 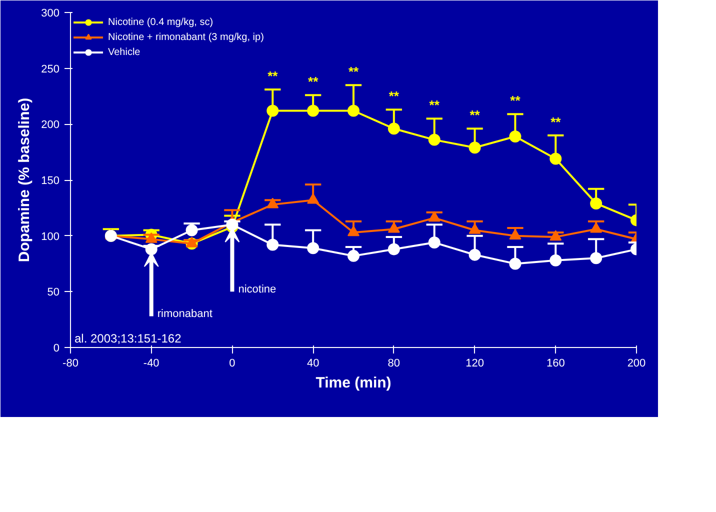 I want to click on x-tick-label: 80, so click(x=394, y=364).